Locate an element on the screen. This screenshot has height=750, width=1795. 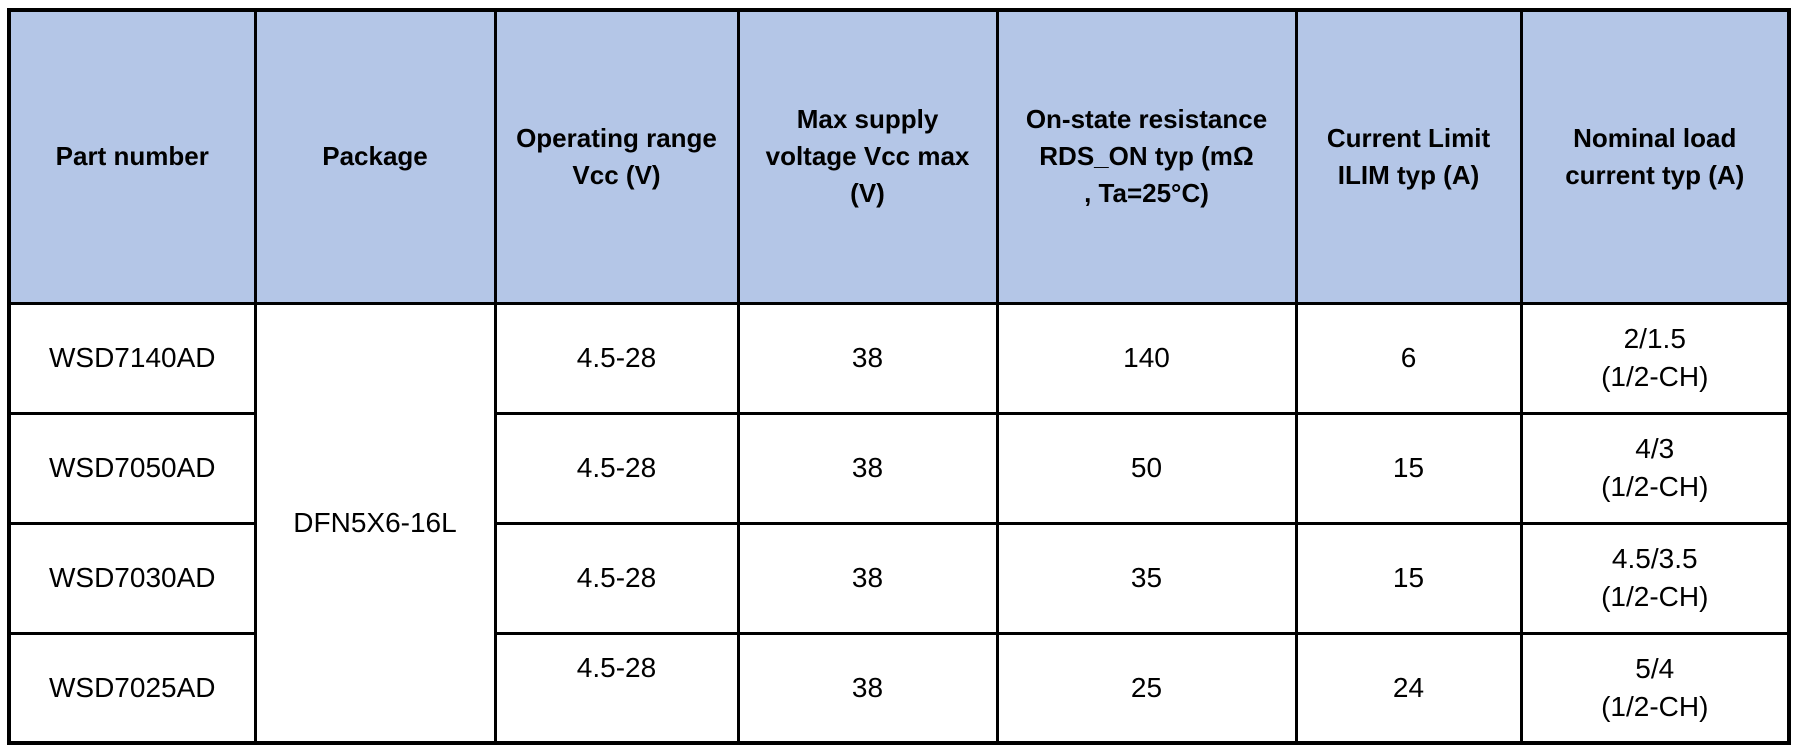
header-label: Package is located at coordinates (375, 156).